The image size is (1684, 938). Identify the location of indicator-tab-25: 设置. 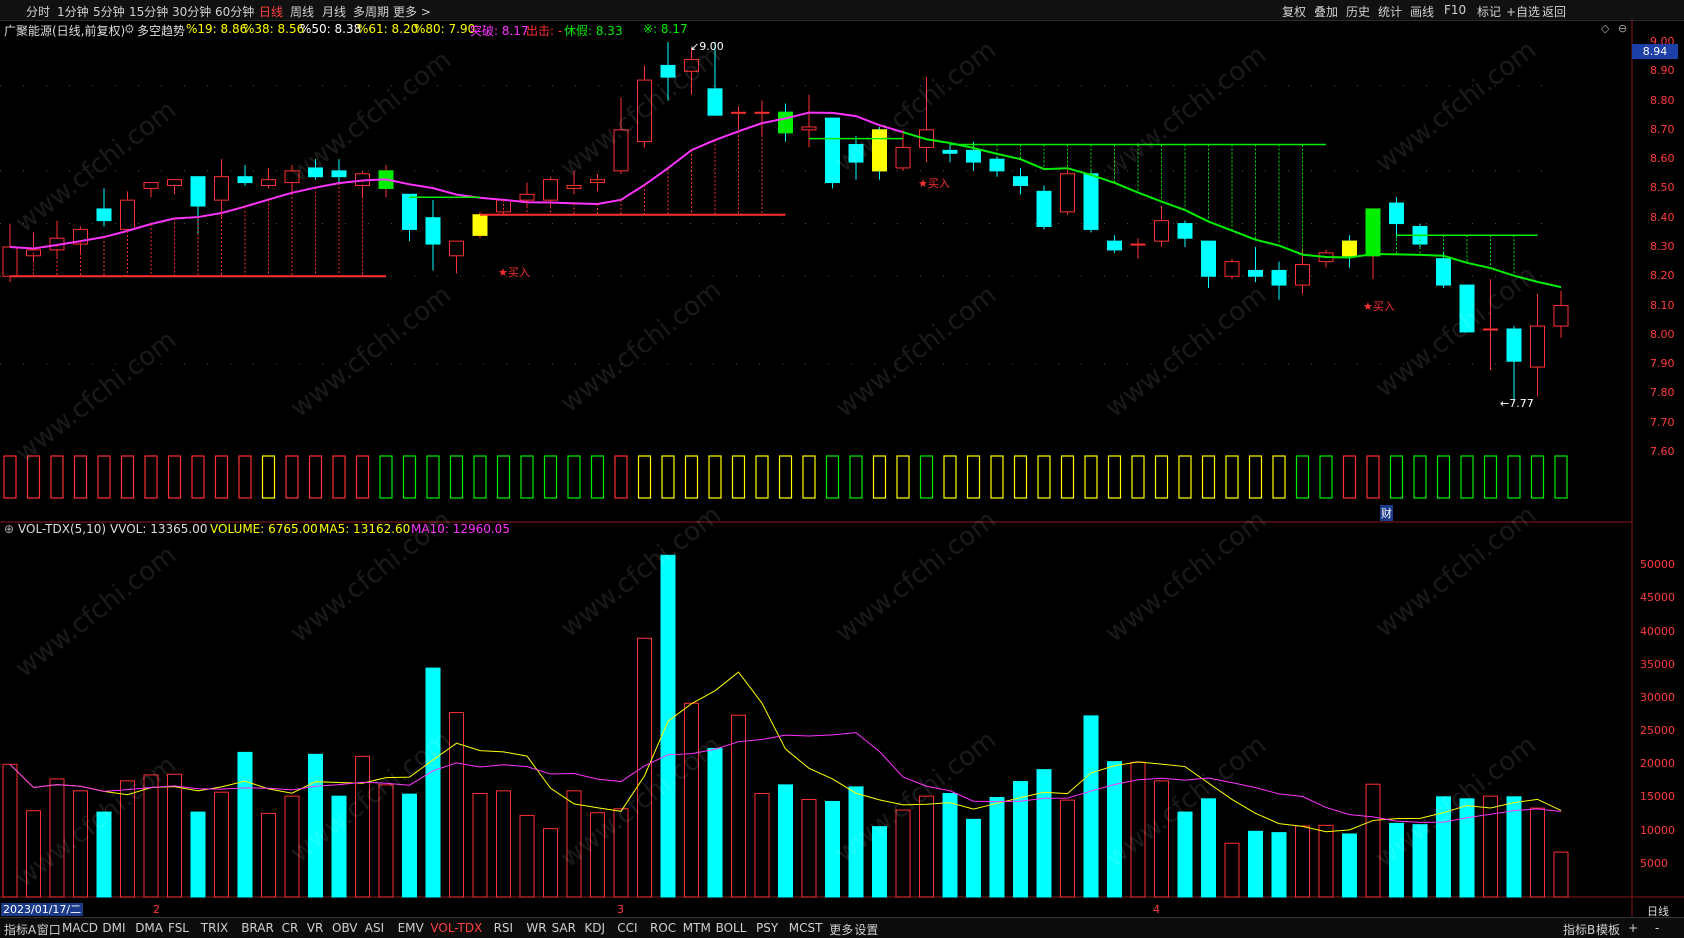
(866, 930).